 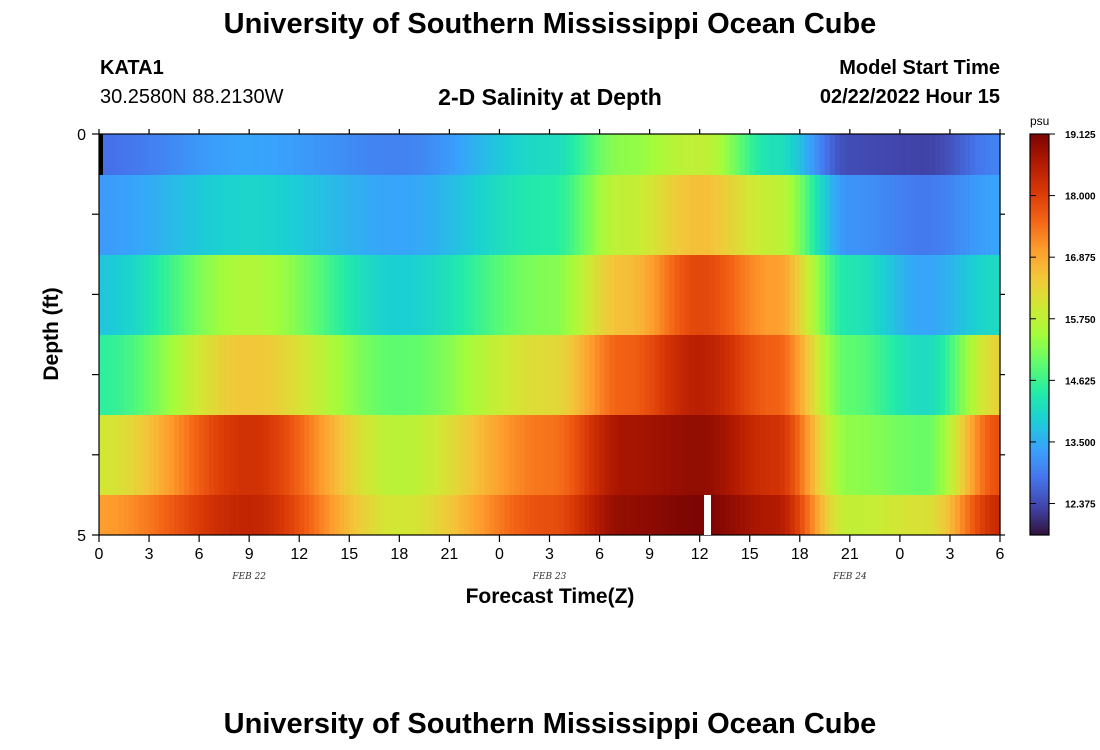 What do you see at coordinates (550, 97) in the screenshot?
I see `chart-title: 2-D Salinity at Depth` at bounding box center [550, 97].